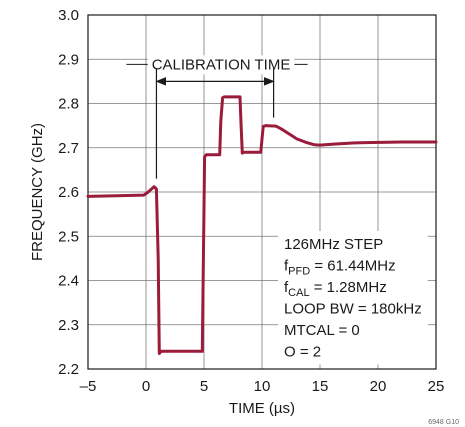 The width and height of the screenshot is (465, 427). Describe the element at coordinates (68, 59) in the screenshot. I see `y-tick-label: 2.9` at that location.